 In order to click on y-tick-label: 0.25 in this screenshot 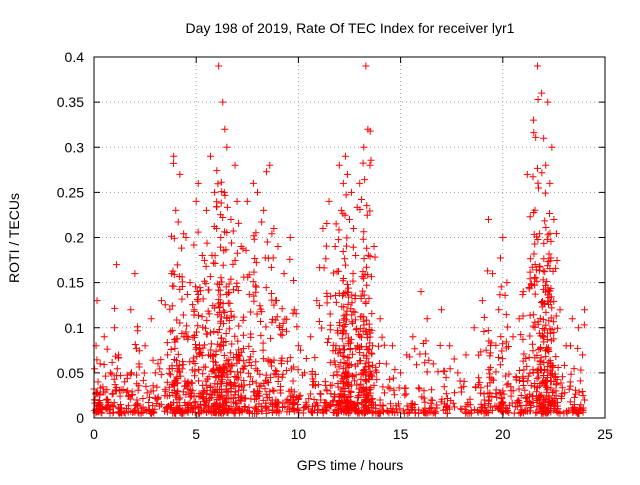, I will do `click(70, 192)`.